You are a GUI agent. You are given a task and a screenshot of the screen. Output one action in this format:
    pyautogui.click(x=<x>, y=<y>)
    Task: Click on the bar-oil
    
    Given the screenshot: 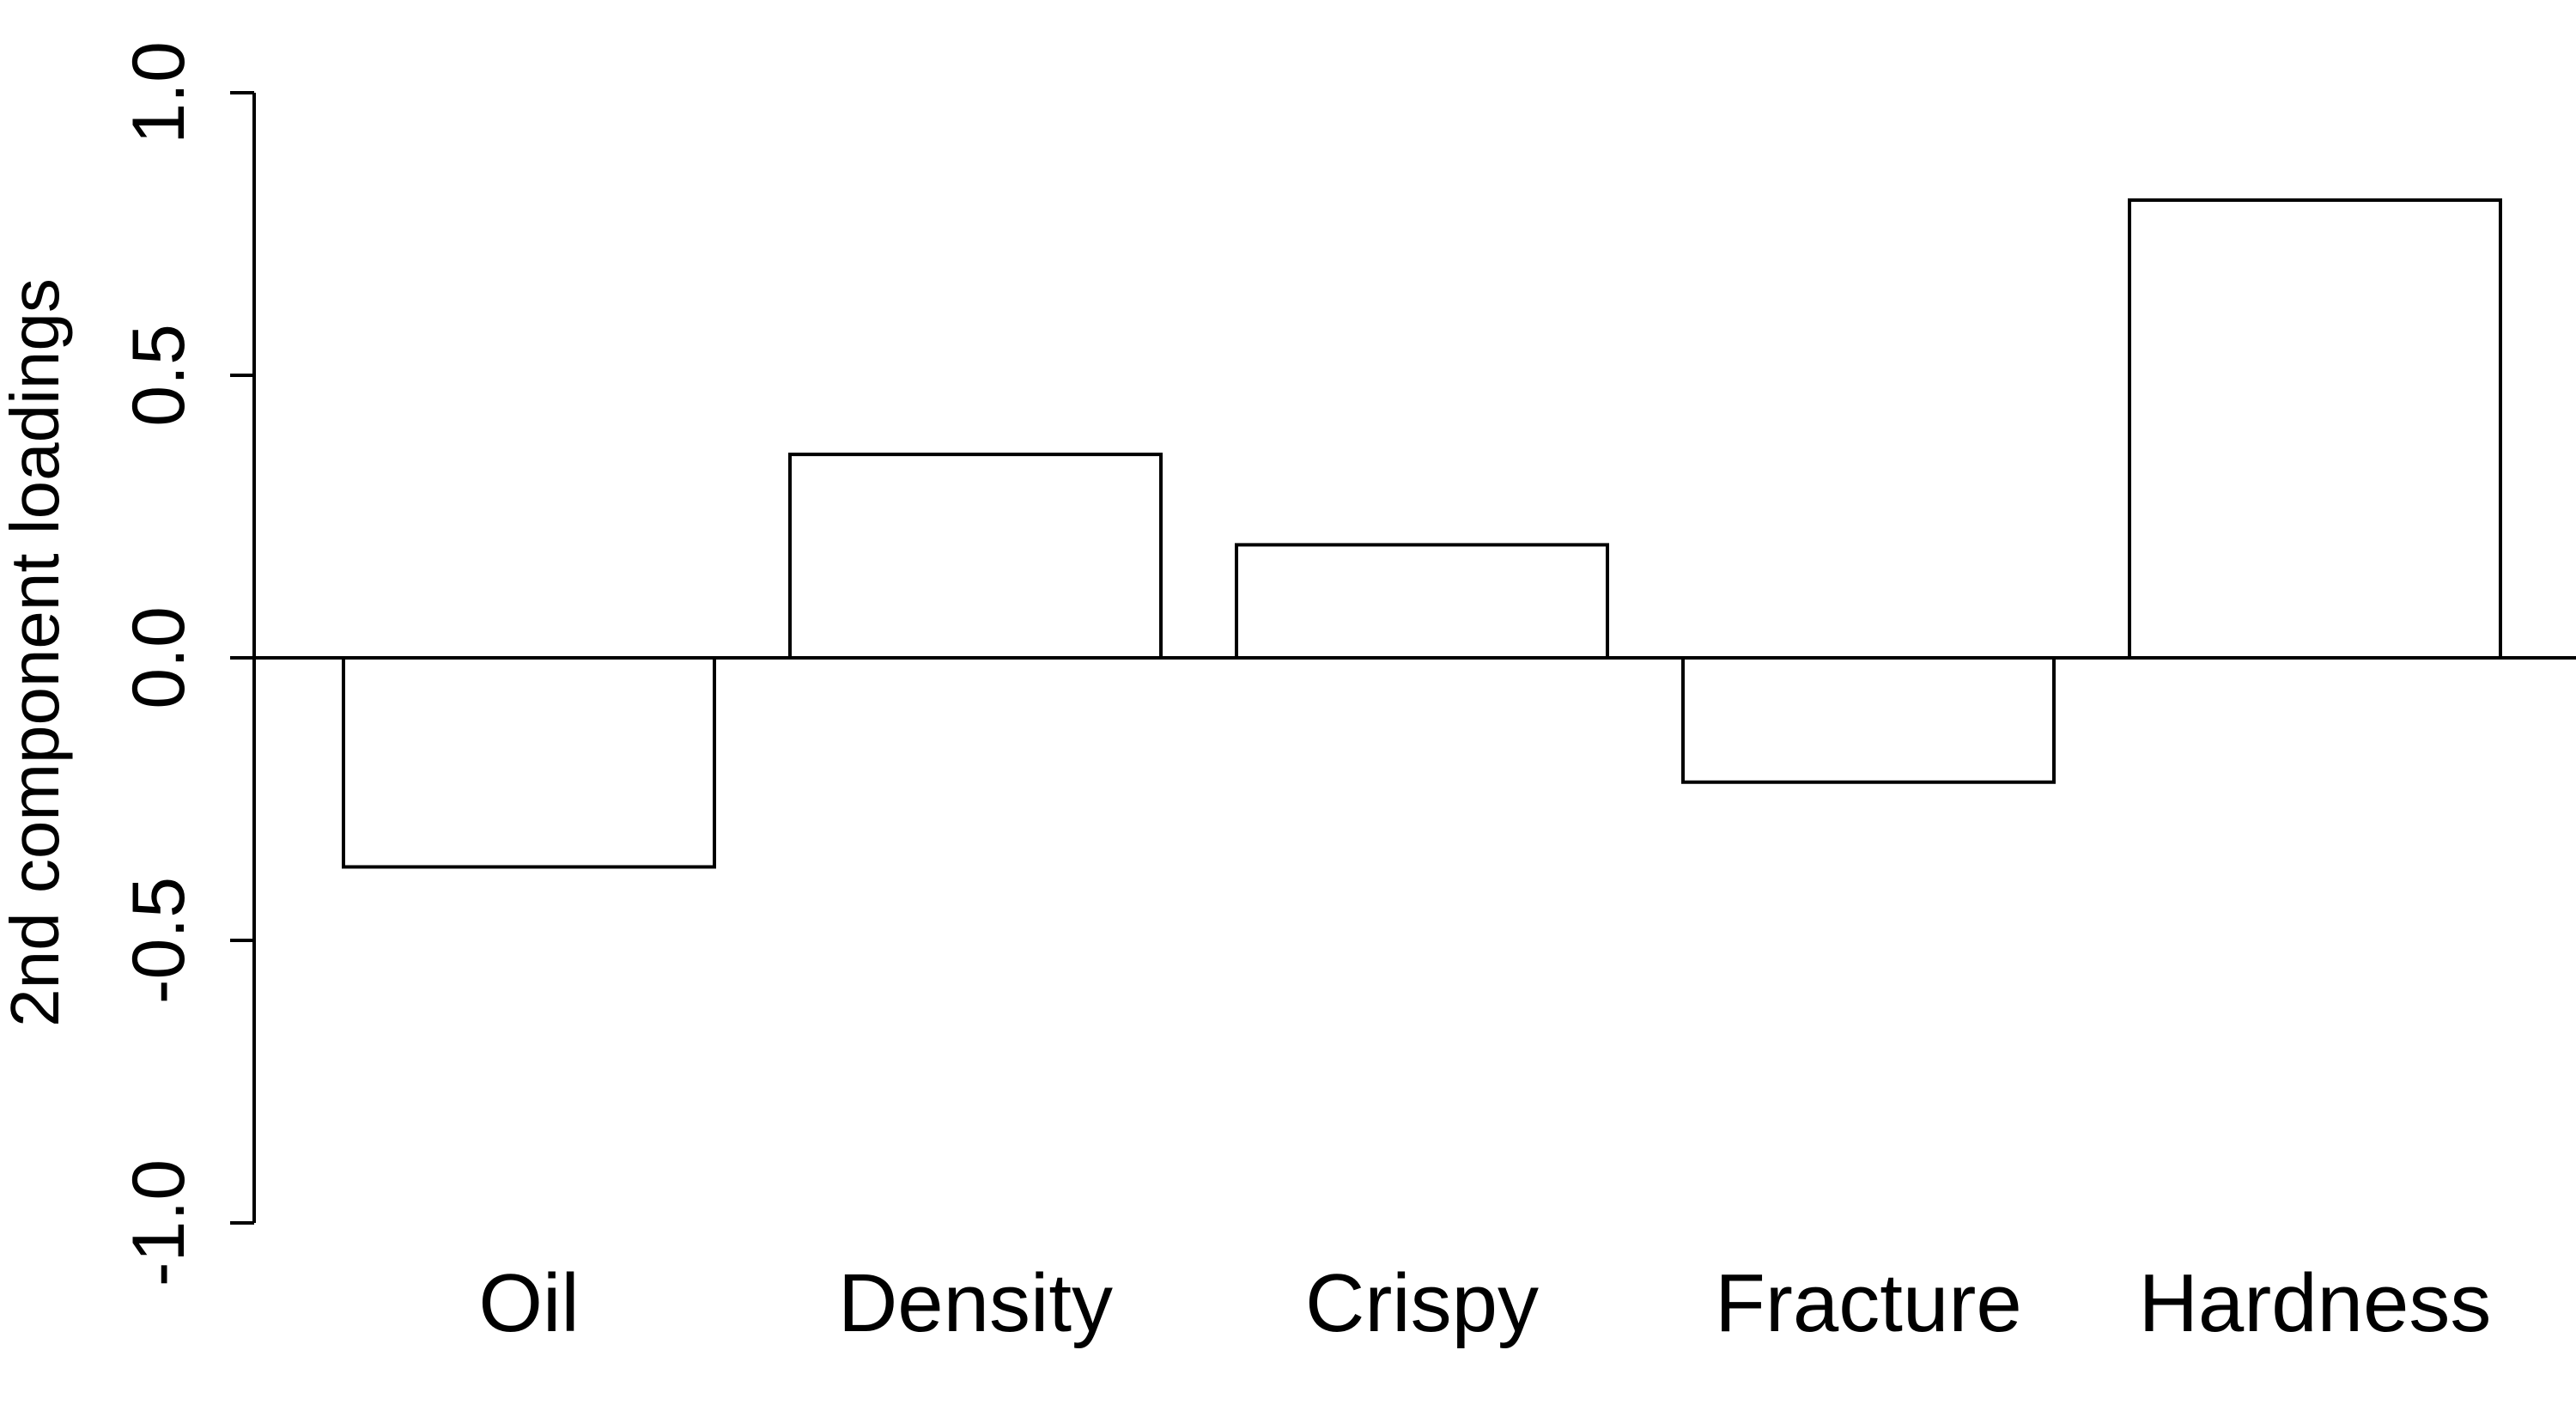 What is the action you would take?
    pyautogui.click(x=529, y=762)
    